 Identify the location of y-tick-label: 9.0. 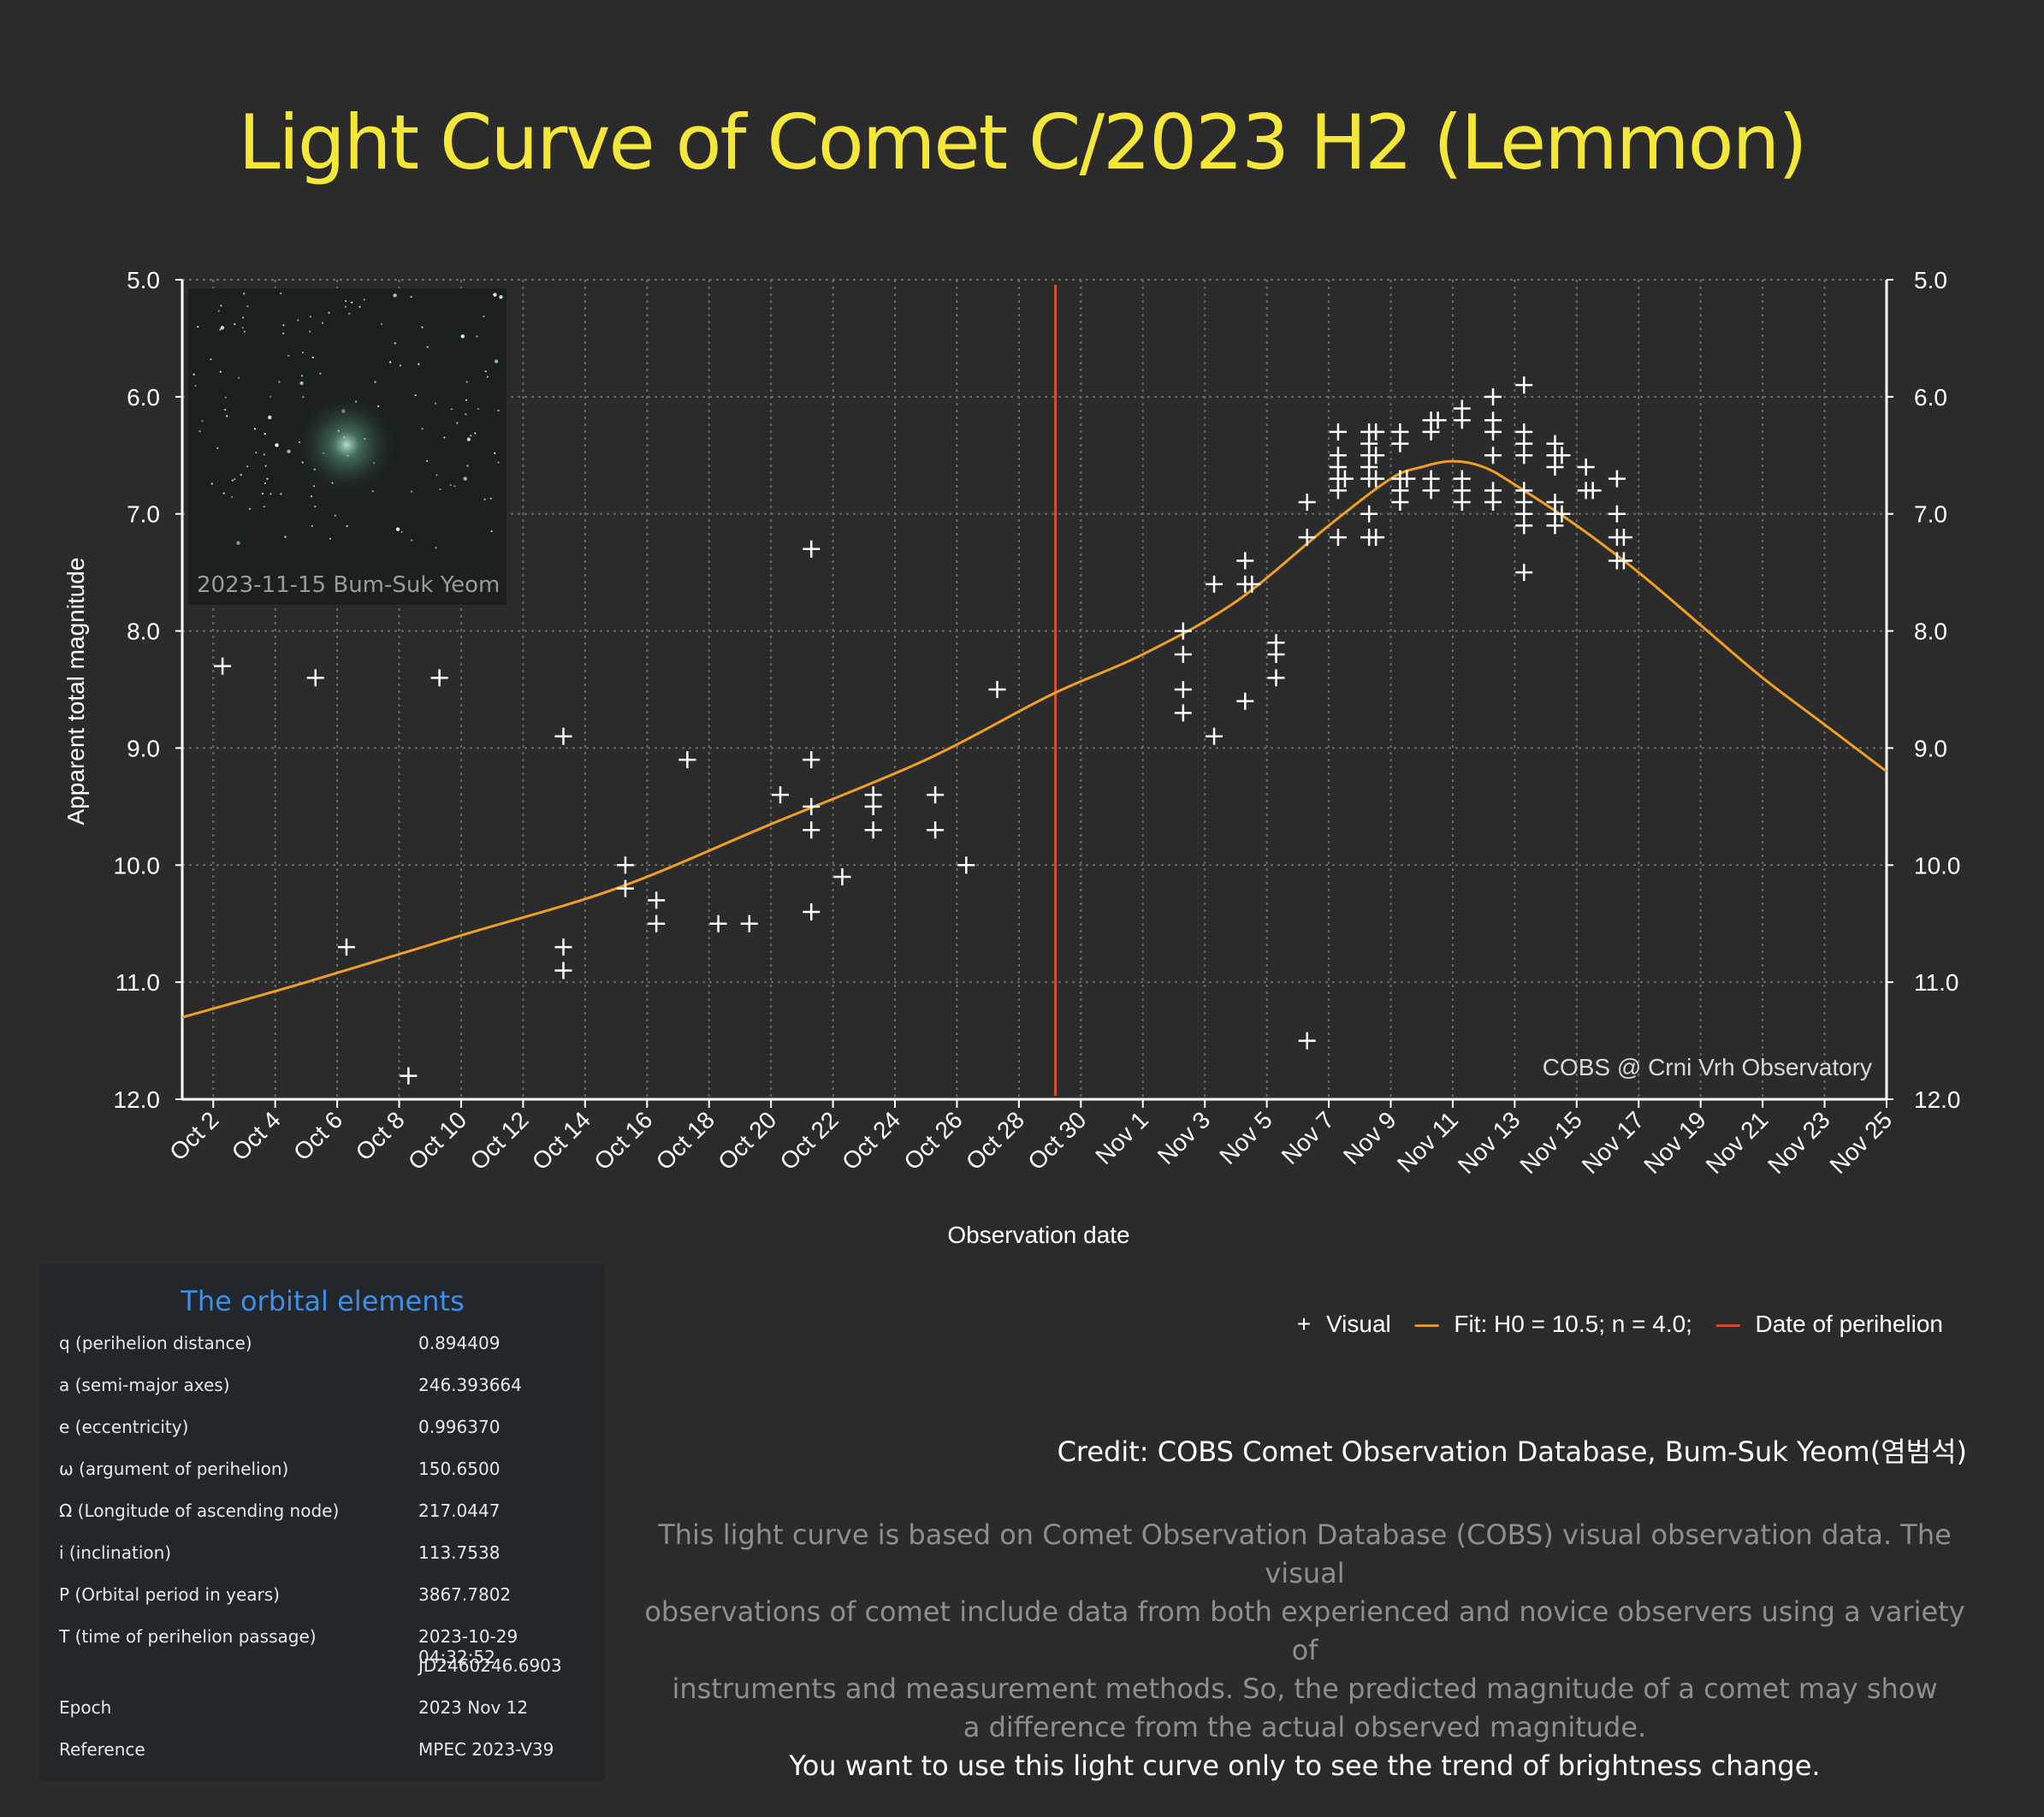
(144, 748).